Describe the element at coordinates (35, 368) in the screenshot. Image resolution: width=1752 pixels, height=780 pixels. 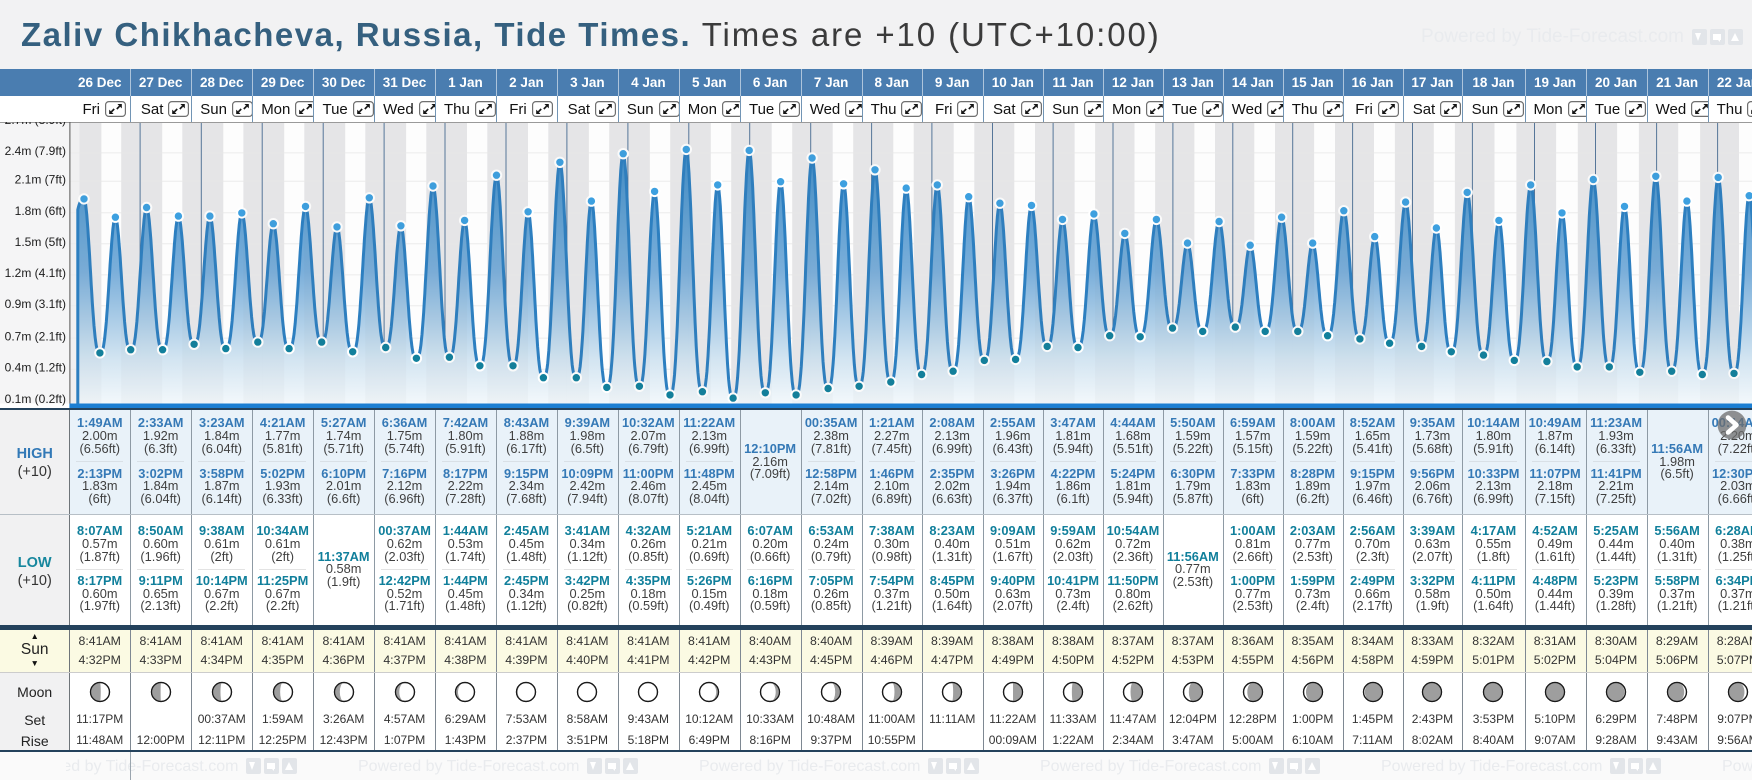
I see `svg-text: 0.4m (1.2ft)` at that location.